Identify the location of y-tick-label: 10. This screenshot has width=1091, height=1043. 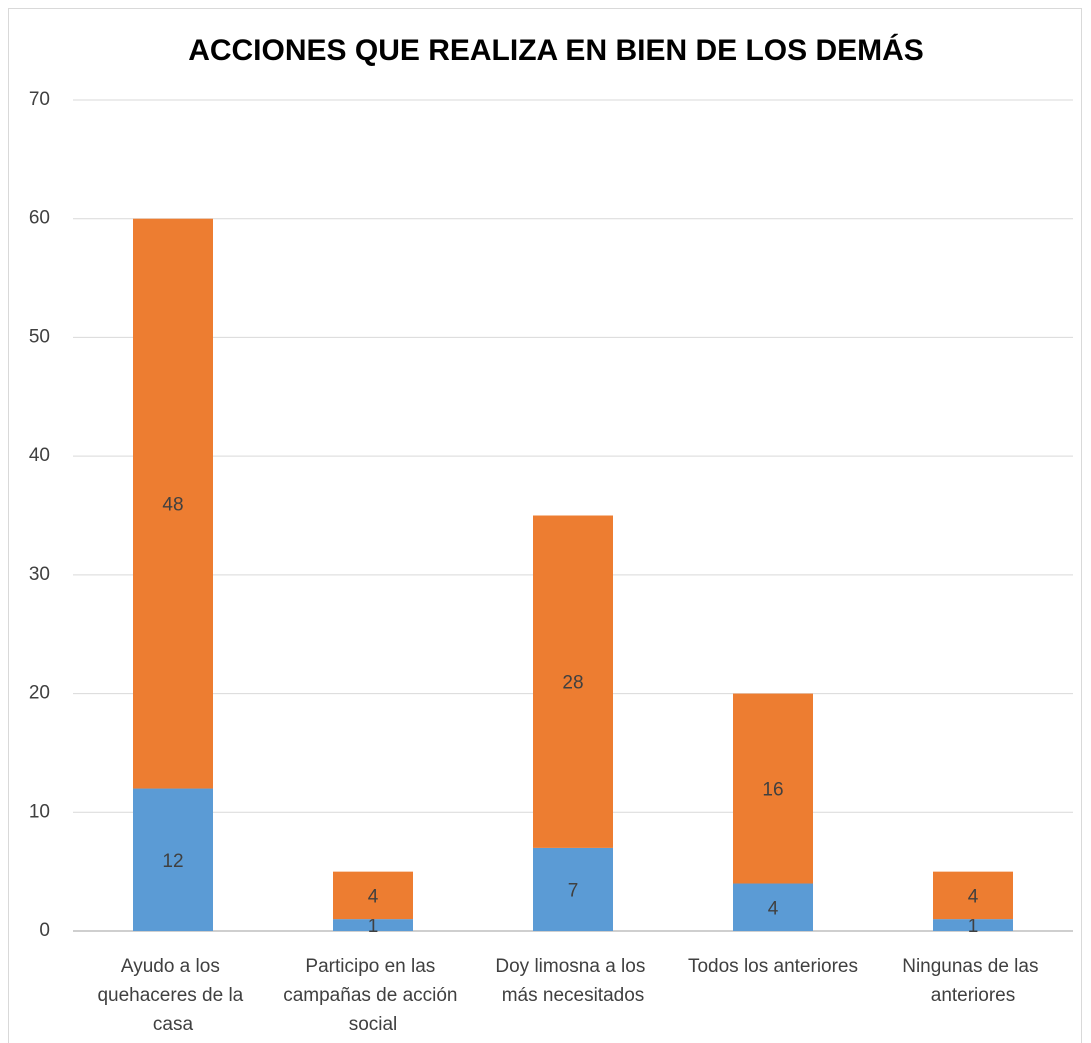
(39, 811).